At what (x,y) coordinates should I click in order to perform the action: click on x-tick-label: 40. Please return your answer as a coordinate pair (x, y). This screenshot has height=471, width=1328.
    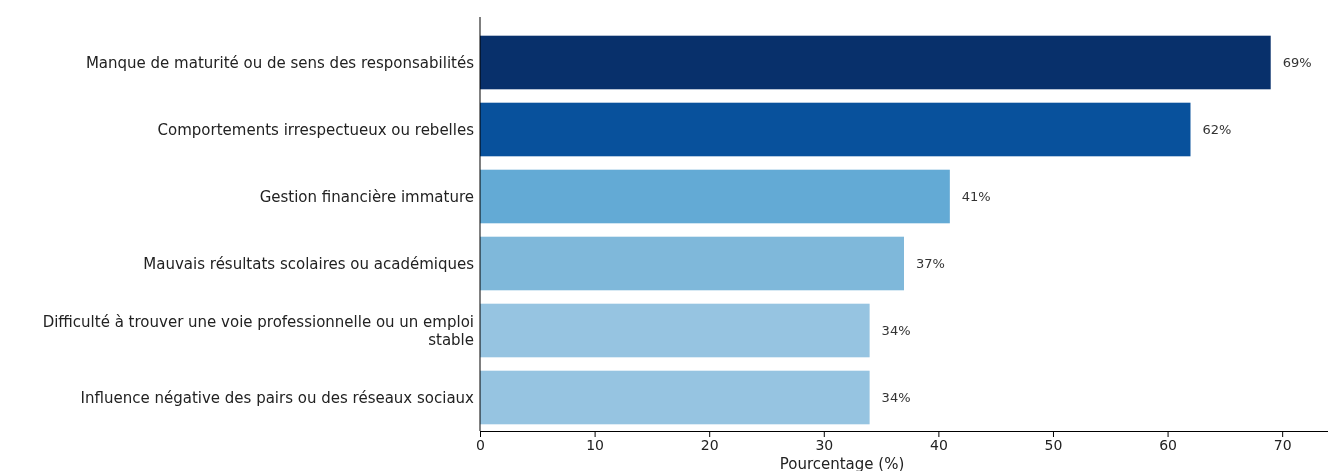
    Looking at the image, I should click on (938, 444).